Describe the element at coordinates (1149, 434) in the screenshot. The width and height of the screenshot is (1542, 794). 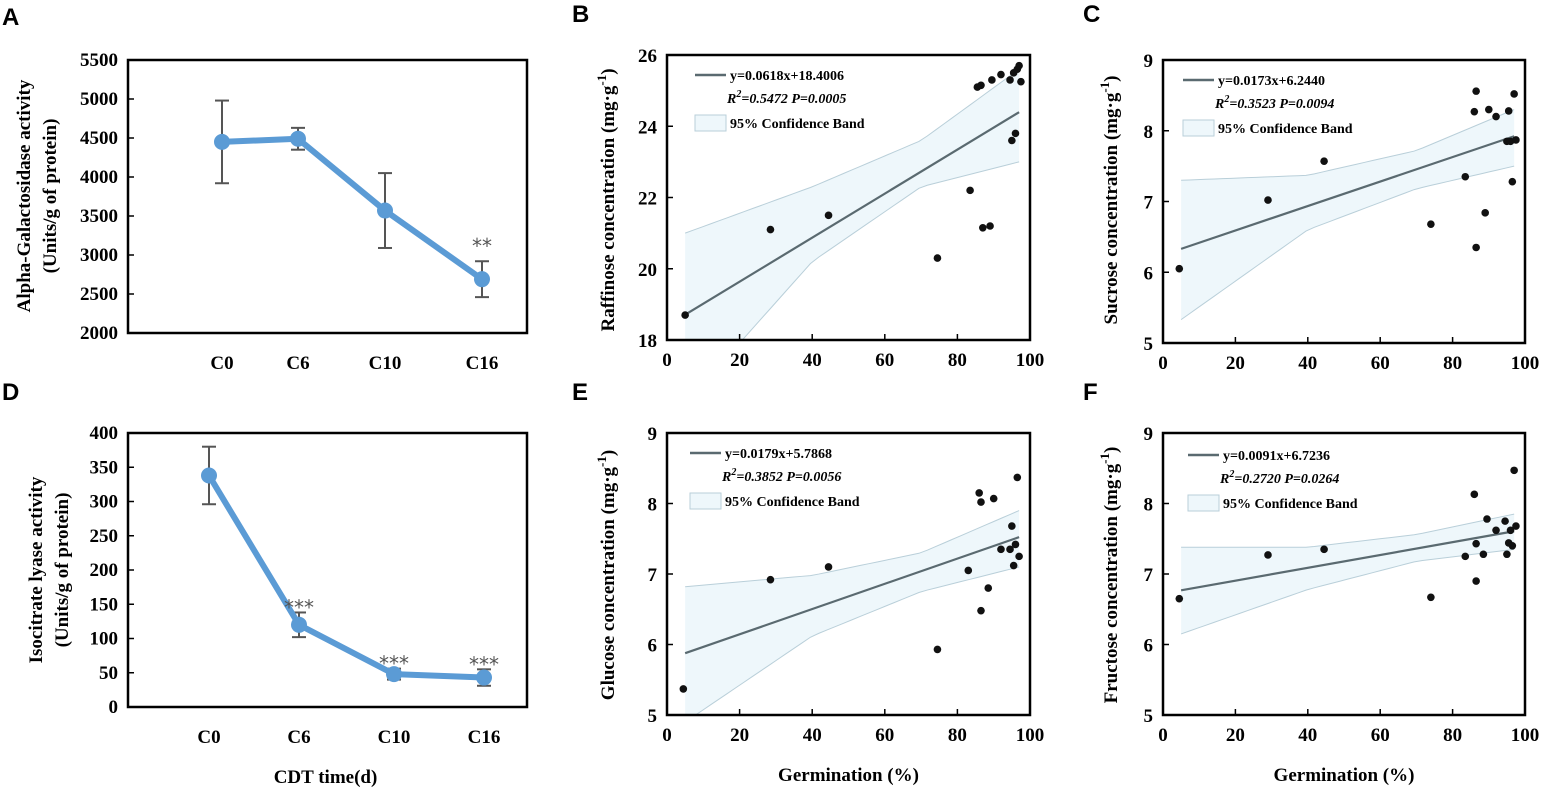
I see `y-tick-label: 9` at that location.